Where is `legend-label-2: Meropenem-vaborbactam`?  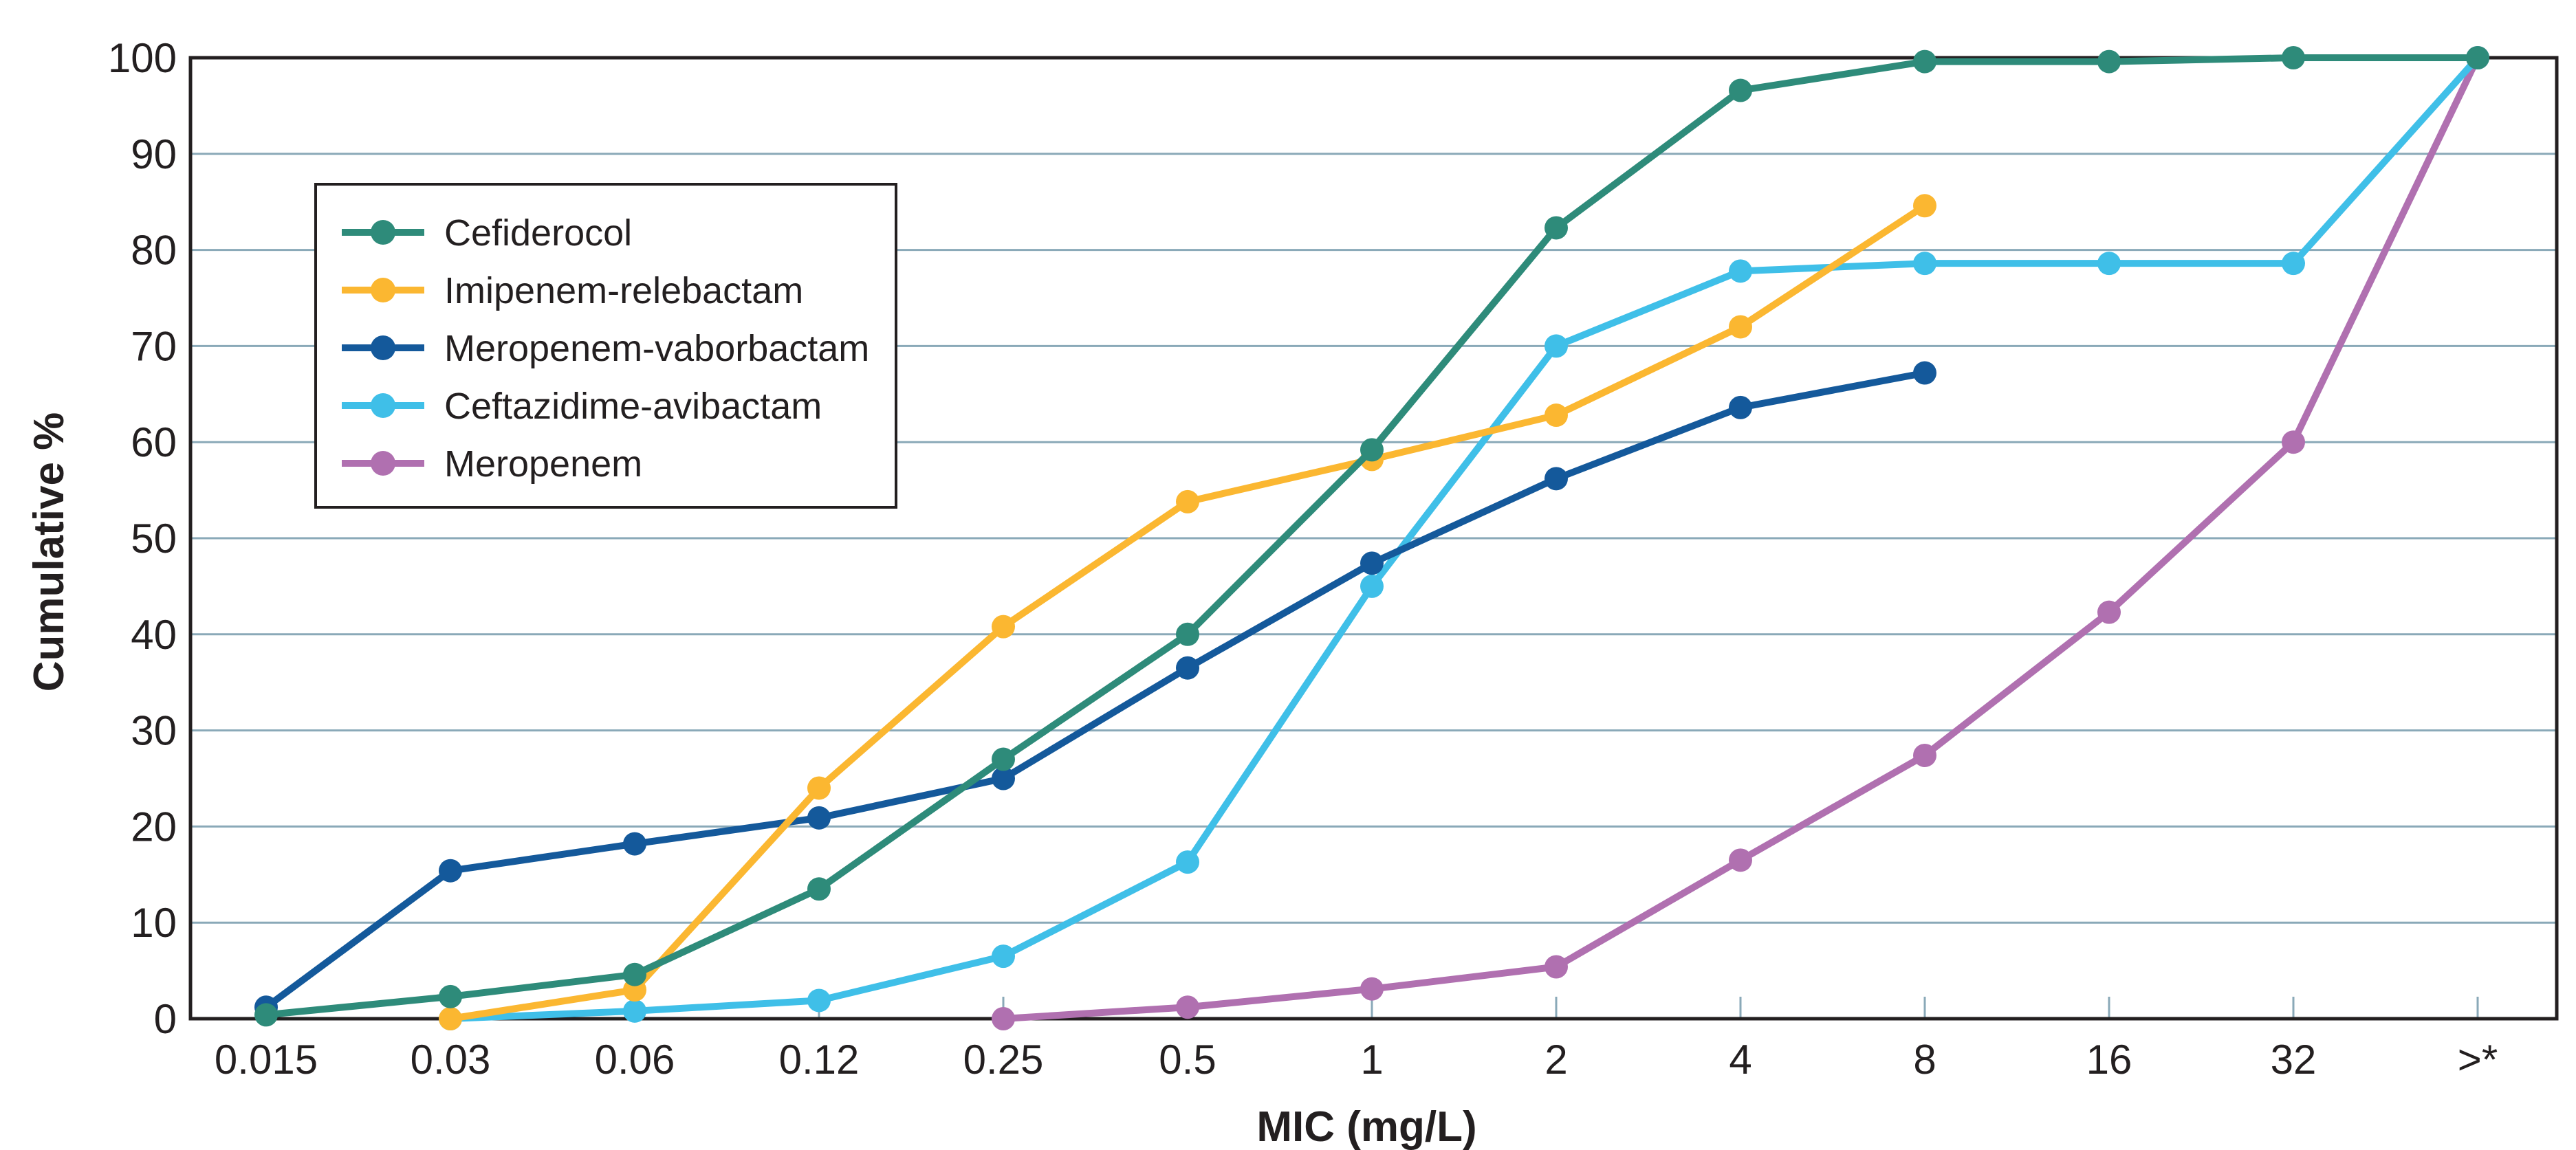
legend-label-2: Meropenem-vaborbactam is located at coordinates (656, 348).